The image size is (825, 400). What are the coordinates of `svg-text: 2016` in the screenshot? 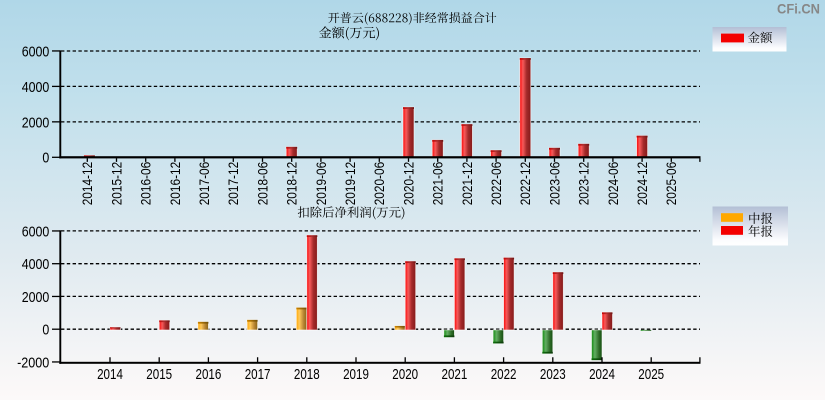 It's located at (209, 374).